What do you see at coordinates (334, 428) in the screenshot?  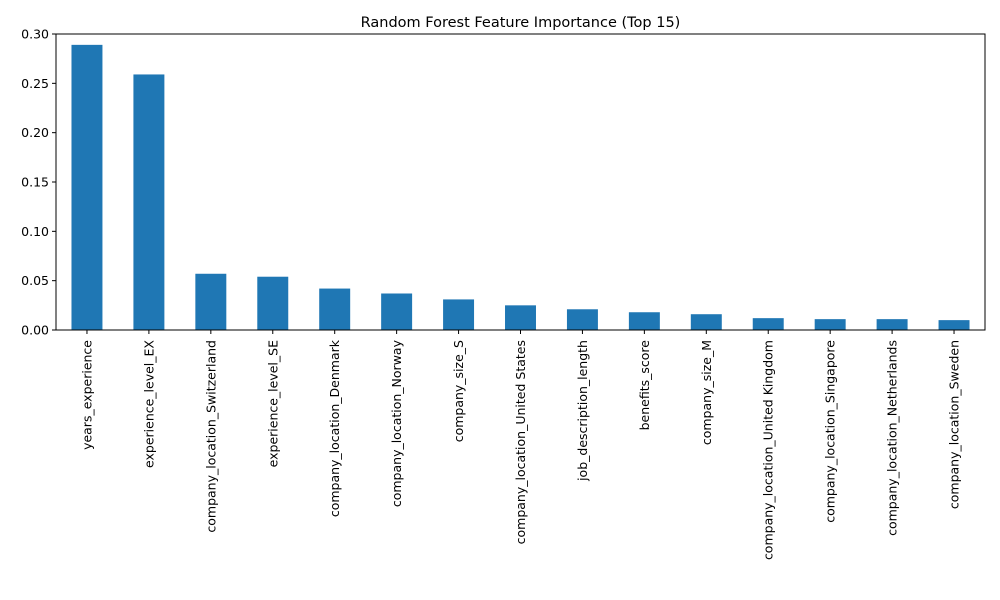 I see `x-tick-label: company_location_Denmark` at bounding box center [334, 428].